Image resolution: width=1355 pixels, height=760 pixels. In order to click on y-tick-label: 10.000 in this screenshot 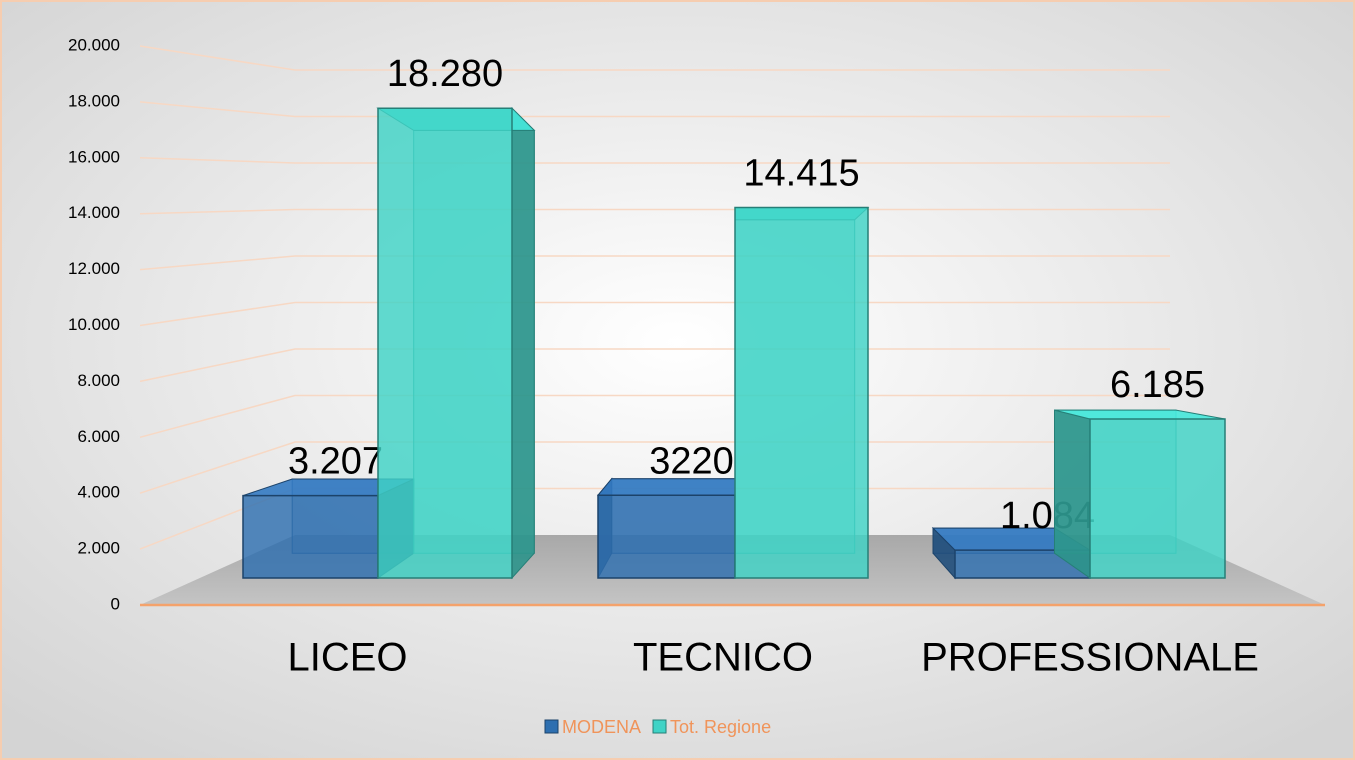, I will do `click(94, 324)`.